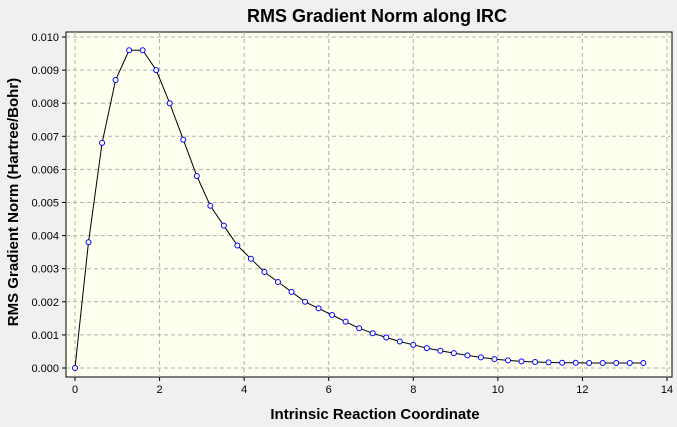 This screenshot has height=427, width=677. What do you see at coordinates (45, 369) in the screenshot?
I see `y-tick-label: 0.000` at bounding box center [45, 369].